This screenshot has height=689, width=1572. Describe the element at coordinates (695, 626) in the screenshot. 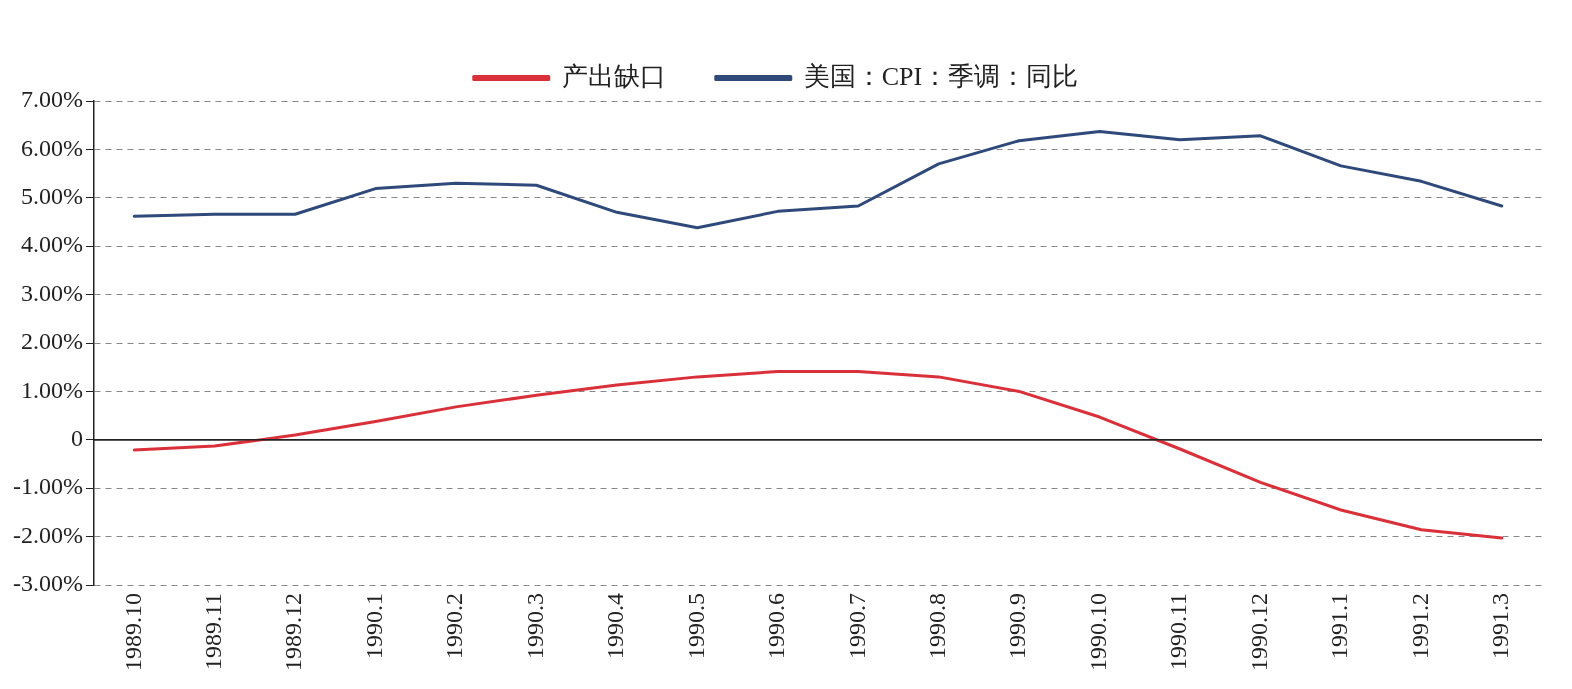

I see `x-tick-label: 1990.5` at that location.